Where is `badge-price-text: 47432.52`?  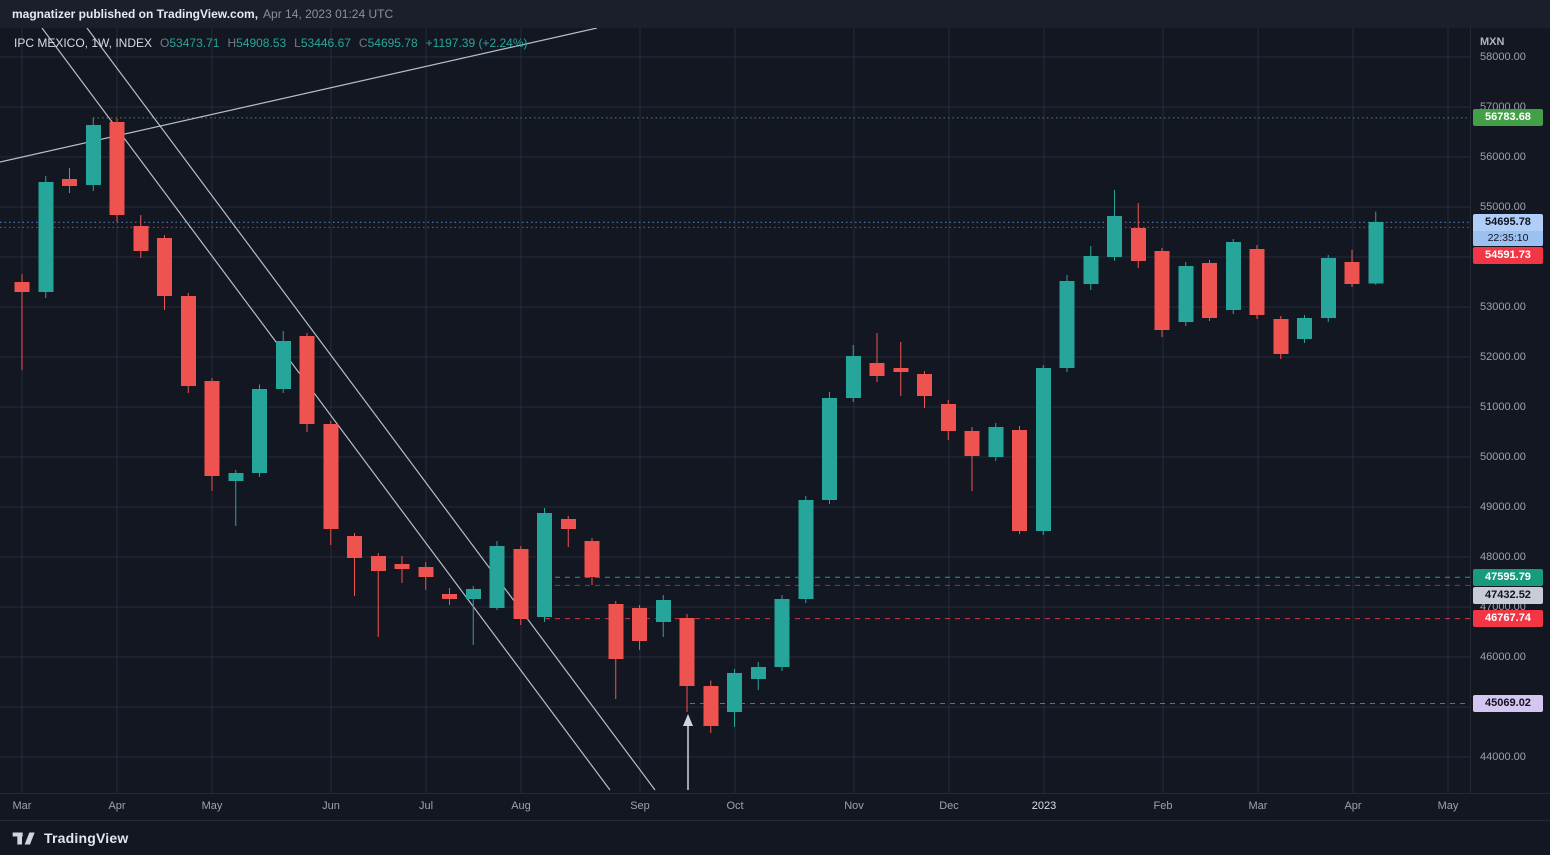
badge-price-text: 47432.52 is located at coordinates (1508, 594).